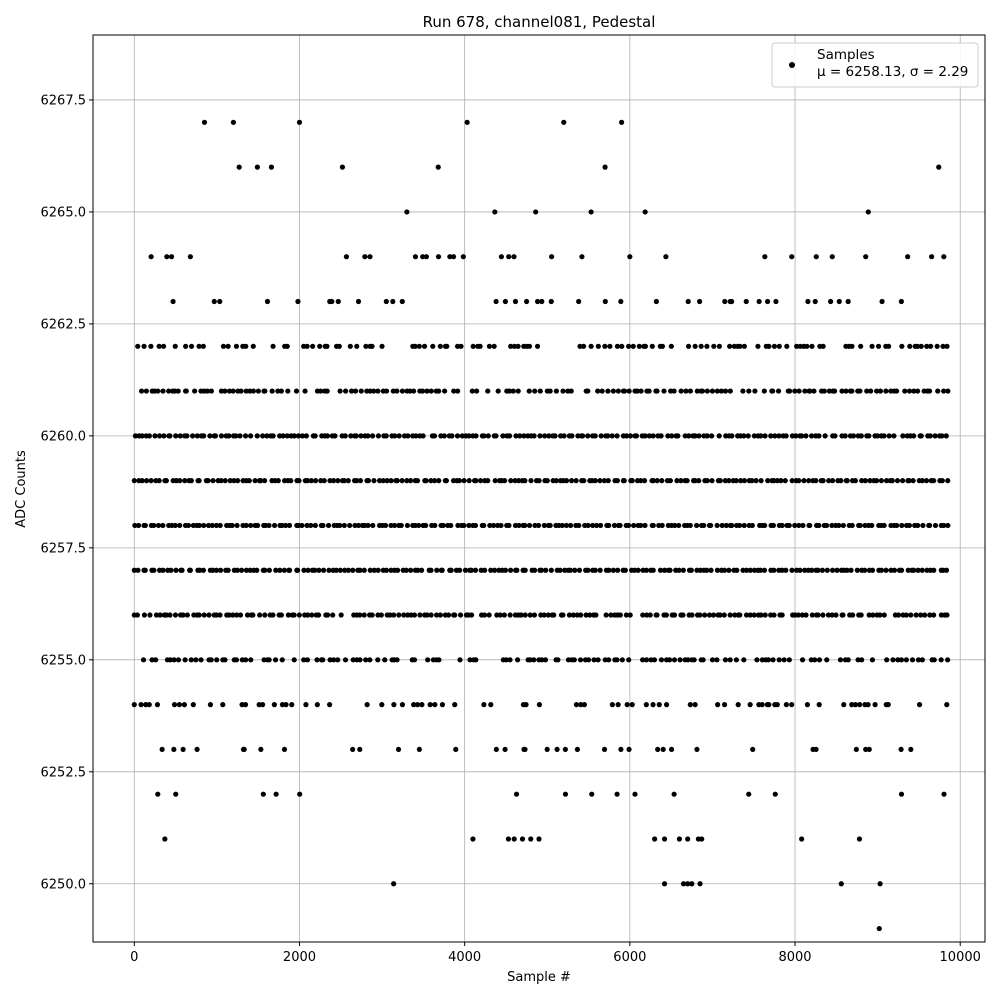 Image resolution: width=1000 pixels, height=1000 pixels. I want to click on y-tick-label: 6250.0, so click(64, 884).